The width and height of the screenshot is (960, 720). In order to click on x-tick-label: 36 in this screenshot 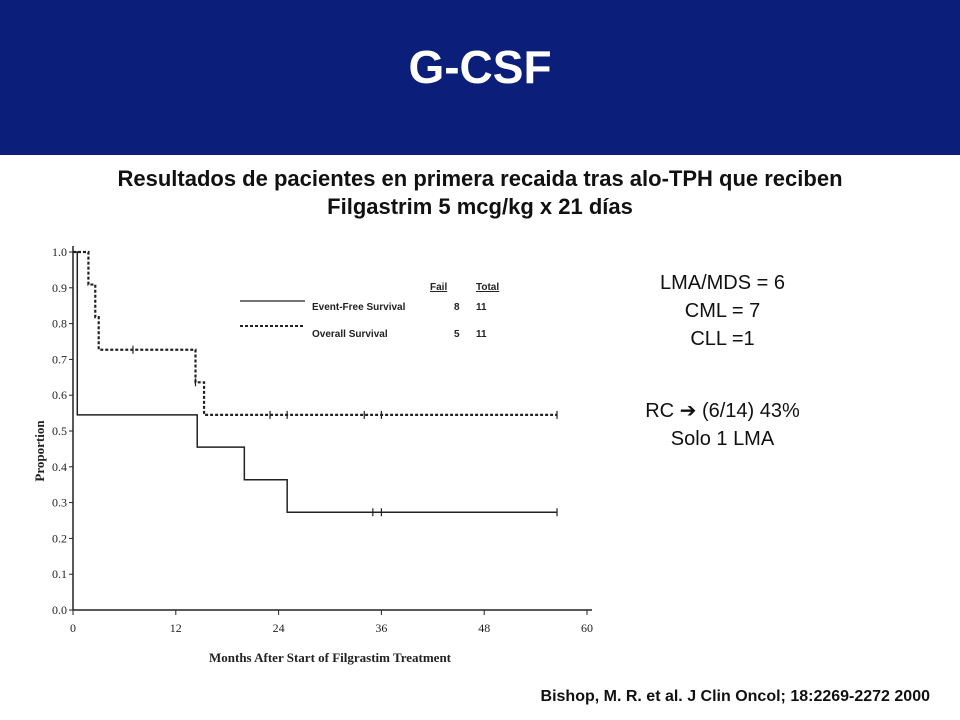, I will do `click(381, 628)`.